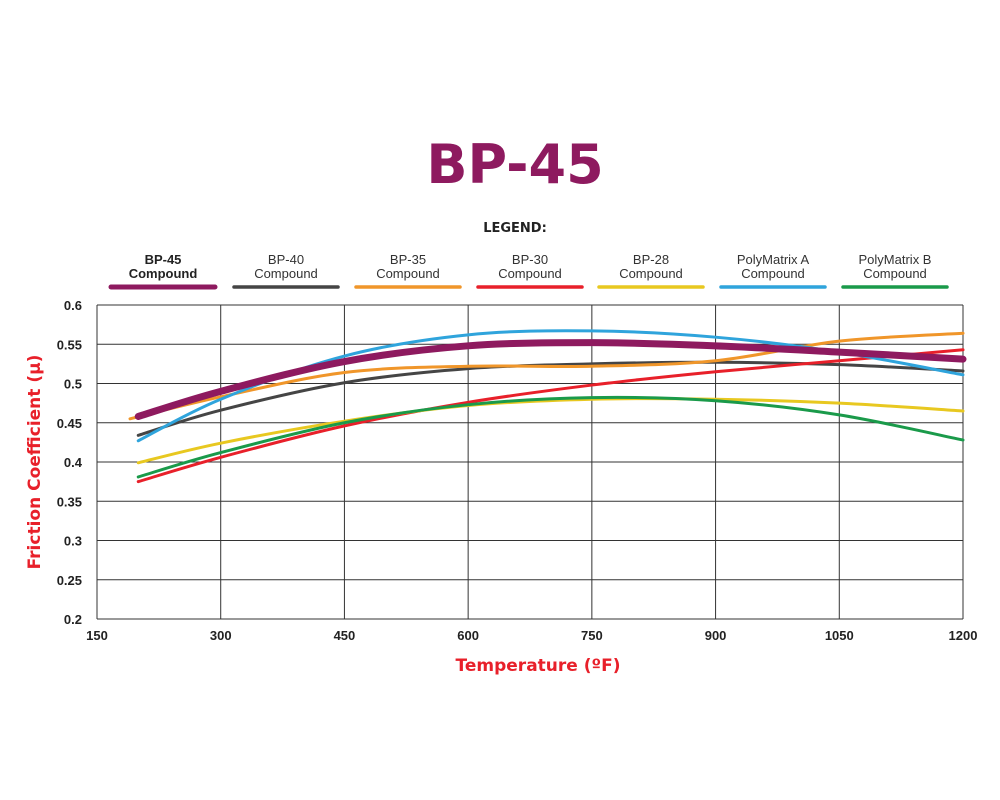  I want to click on y-axis-ticks: 0.2 0.25 0.3 0.35 0.4 0.45 0.5 0.55 0.6, so click(70, 462).